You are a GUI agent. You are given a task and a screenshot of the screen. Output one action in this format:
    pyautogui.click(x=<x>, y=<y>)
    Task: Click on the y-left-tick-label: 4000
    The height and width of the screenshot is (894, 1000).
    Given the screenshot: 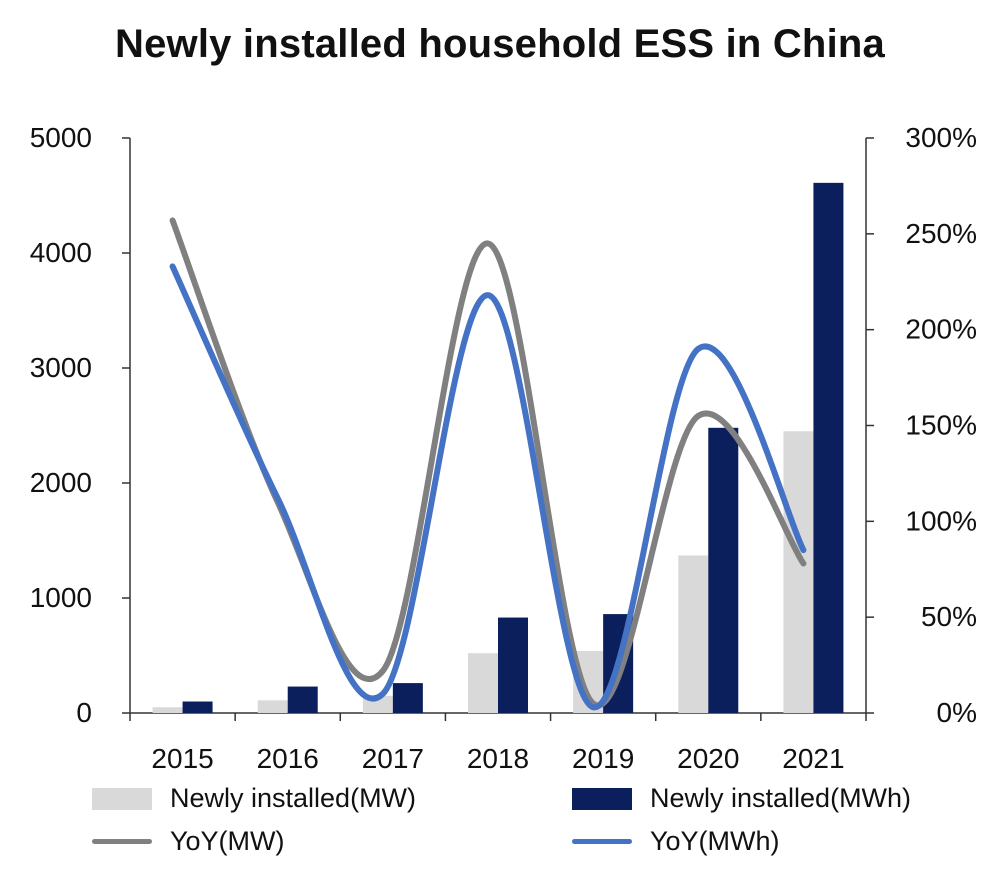 What is the action you would take?
    pyautogui.click(x=61, y=252)
    